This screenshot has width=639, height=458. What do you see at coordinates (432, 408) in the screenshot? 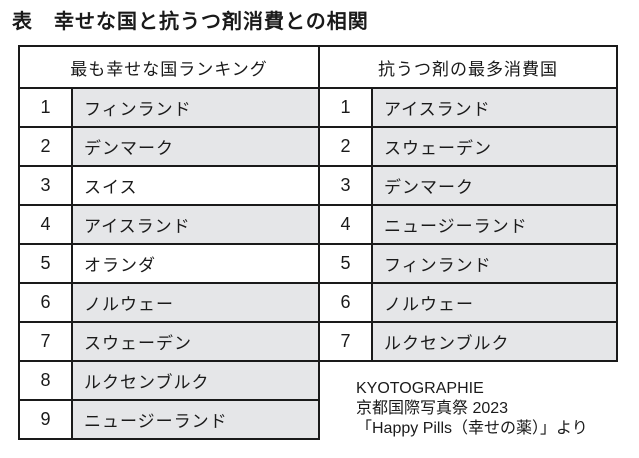
I see `credit-line-festival-jp: 京都国際写真祭 2023` at bounding box center [432, 408].